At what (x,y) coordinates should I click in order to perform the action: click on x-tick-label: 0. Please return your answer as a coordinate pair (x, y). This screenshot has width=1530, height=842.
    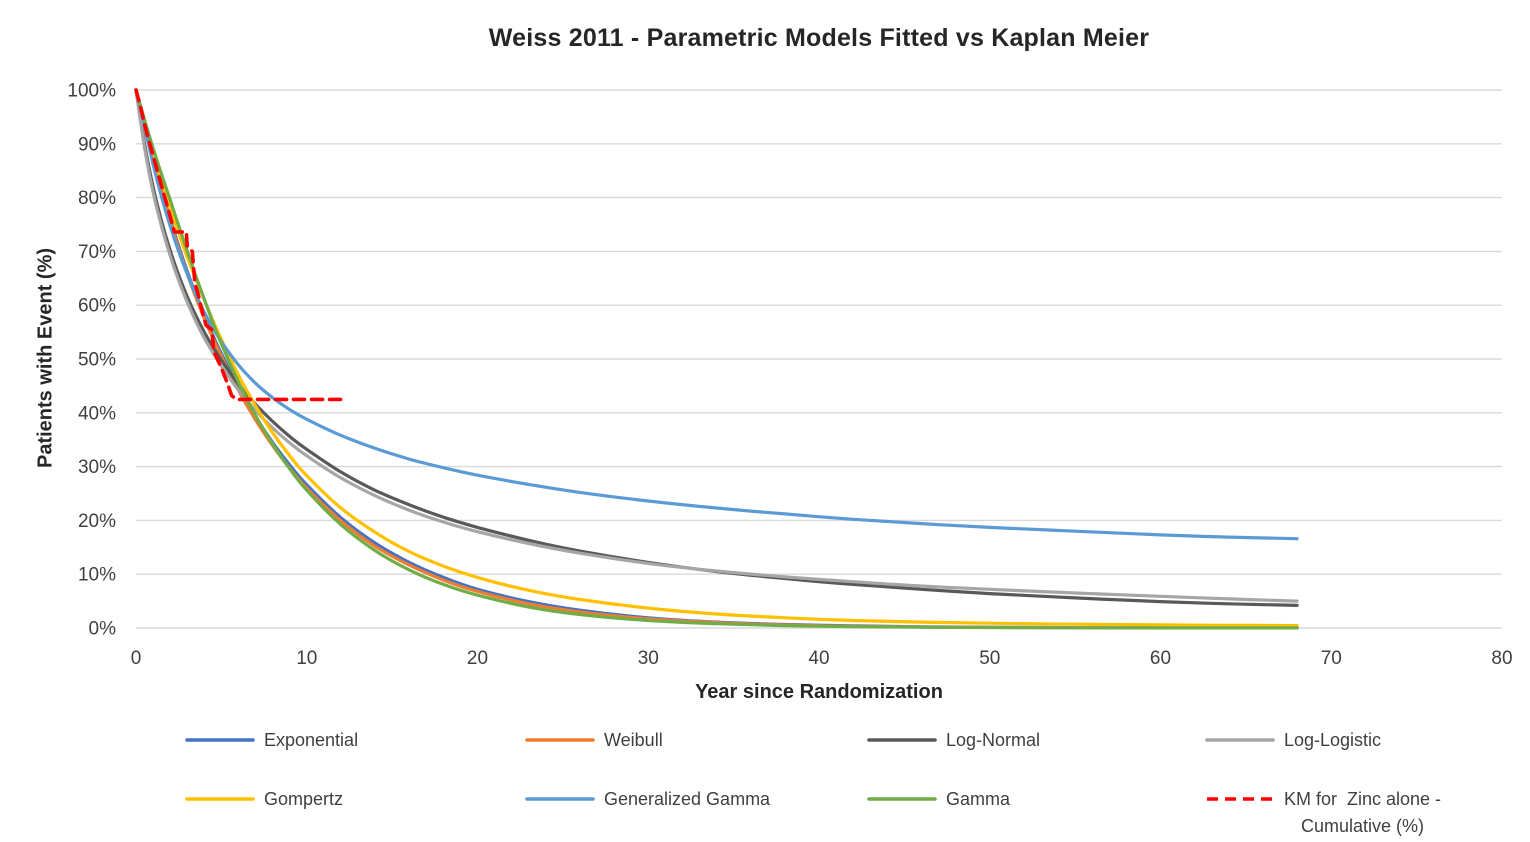
    Looking at the image, I should click on (136, 658).